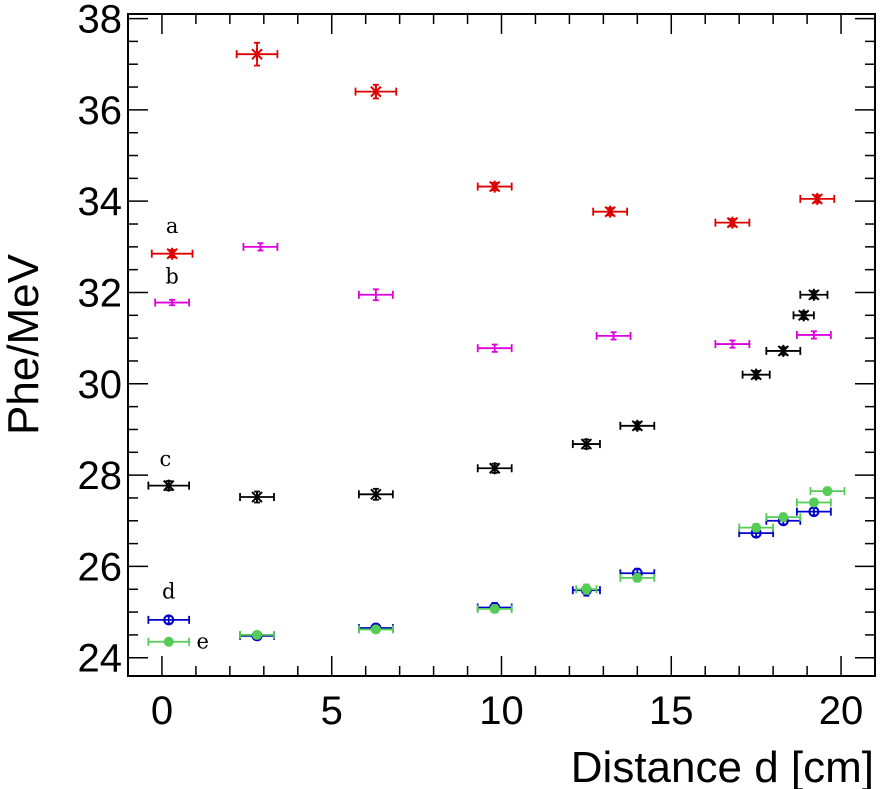 This screenshot has height=789, width=895. Describe the element at coordinates (100, 21) in the screenshot. I see `y-tick-label: 38` at that location.